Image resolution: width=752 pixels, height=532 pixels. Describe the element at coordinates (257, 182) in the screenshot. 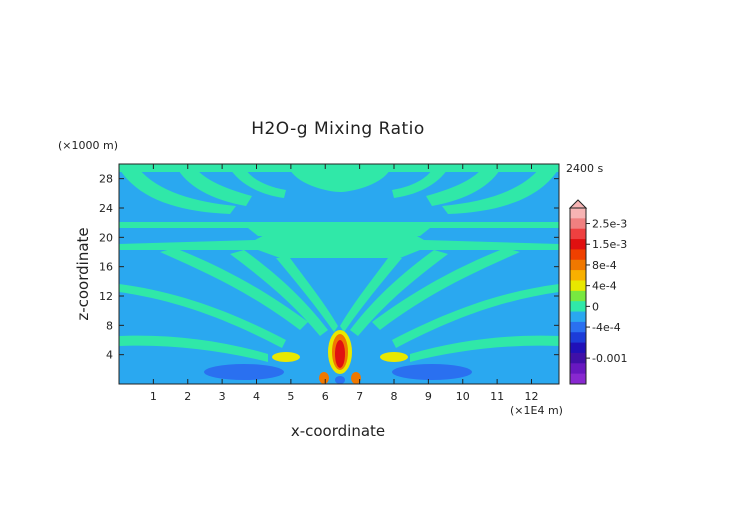

I see `upper-lobe-mid-left` at that location.